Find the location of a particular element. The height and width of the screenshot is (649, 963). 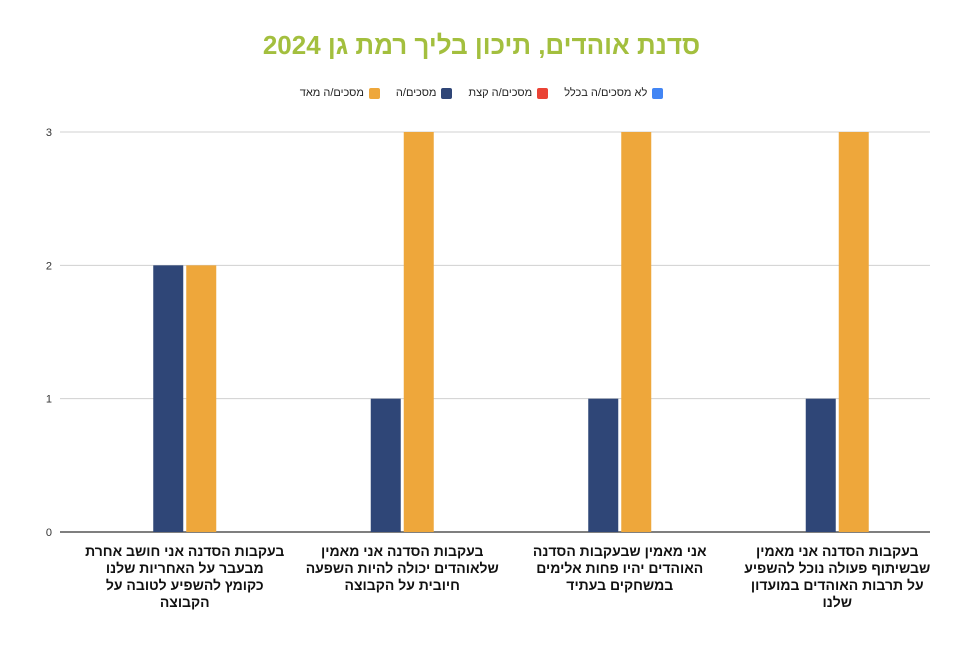

y-tick-label: 3 is located at coordinates (49, 133).